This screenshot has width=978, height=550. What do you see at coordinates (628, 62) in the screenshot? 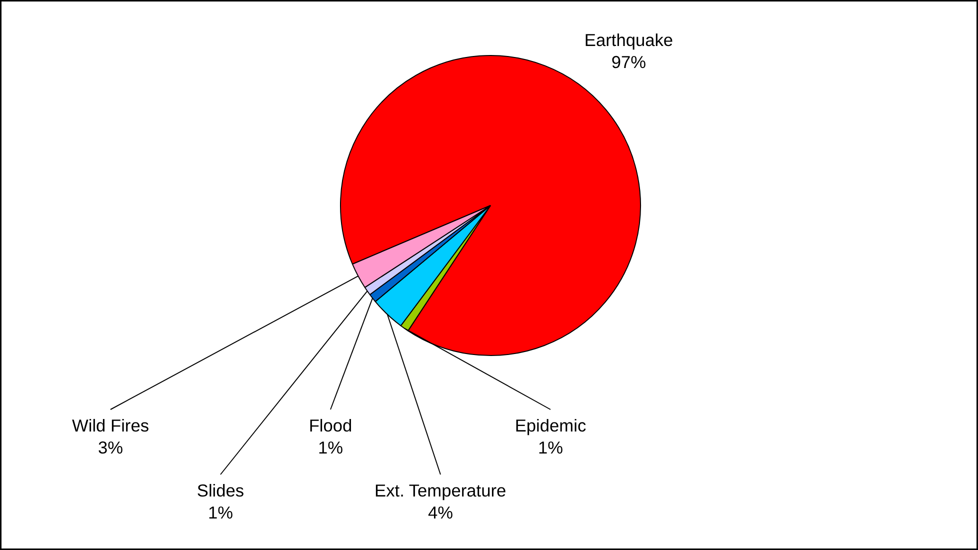
I see `data-label: 97%` at bounding box center [628, 62].